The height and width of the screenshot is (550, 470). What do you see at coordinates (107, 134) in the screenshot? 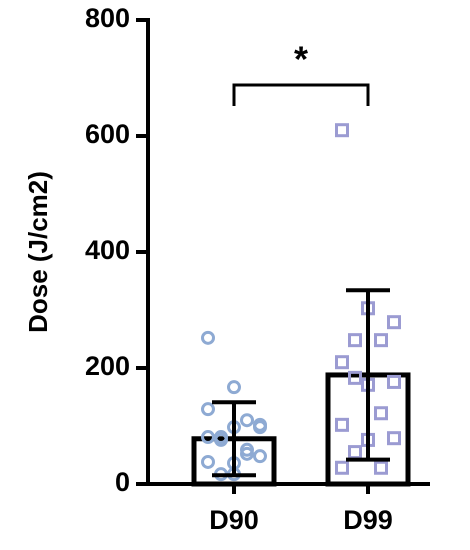
I see `y-tick-label: 600` at bounding box center [107, 134].